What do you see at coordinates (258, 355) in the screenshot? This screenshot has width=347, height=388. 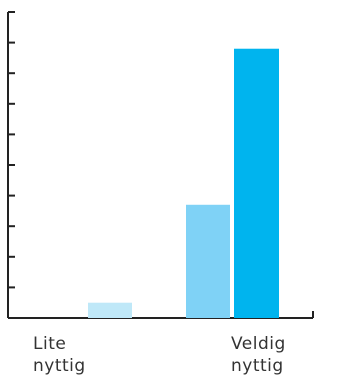 I see `x-label-high: Veldig nyttig` at bounding box center [258, 355].